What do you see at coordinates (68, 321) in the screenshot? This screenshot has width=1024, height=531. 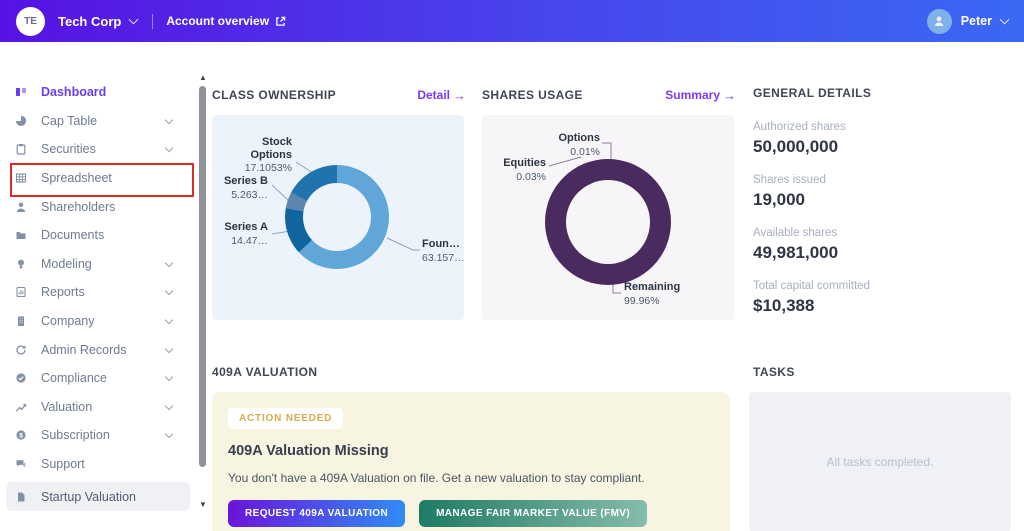 I see `sidebar-item-label: Company` at bounding box center [68, 321].